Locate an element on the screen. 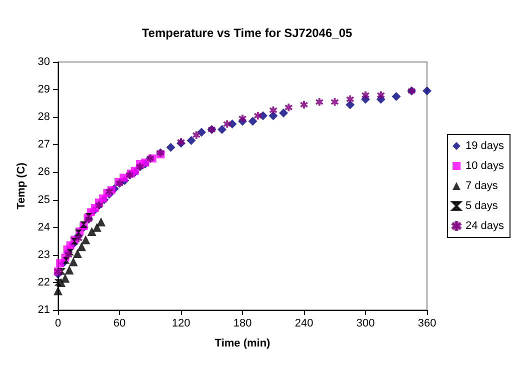 The width and height of the screenshot is (512, 372). legend-label: 7 days is located at coordinates (481, 186).